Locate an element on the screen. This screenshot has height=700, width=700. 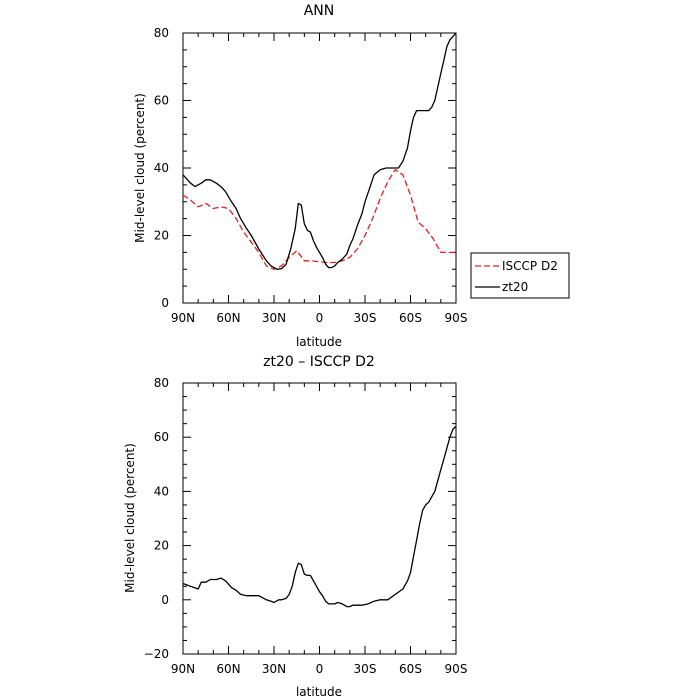
legend-label-isccp-d2: ISCCP D2 is located at coordinates (530, 266).